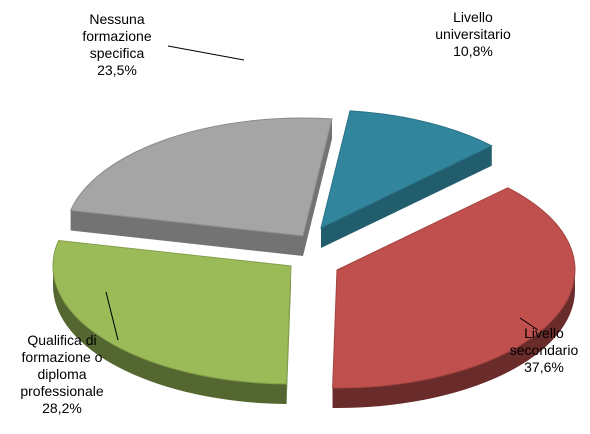  I want to click on leader-nessuna-formazione, so click(206, 53).